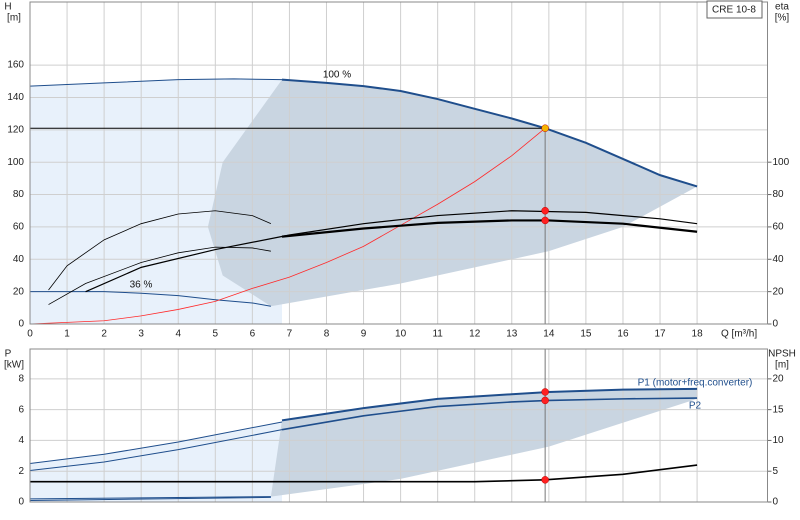 This screenshot has height=520, width=800. What do you see at coordinates (782, 18) in the screenshot?
I see `y2-axis-label: [%]` at bounding box center [782, 18].